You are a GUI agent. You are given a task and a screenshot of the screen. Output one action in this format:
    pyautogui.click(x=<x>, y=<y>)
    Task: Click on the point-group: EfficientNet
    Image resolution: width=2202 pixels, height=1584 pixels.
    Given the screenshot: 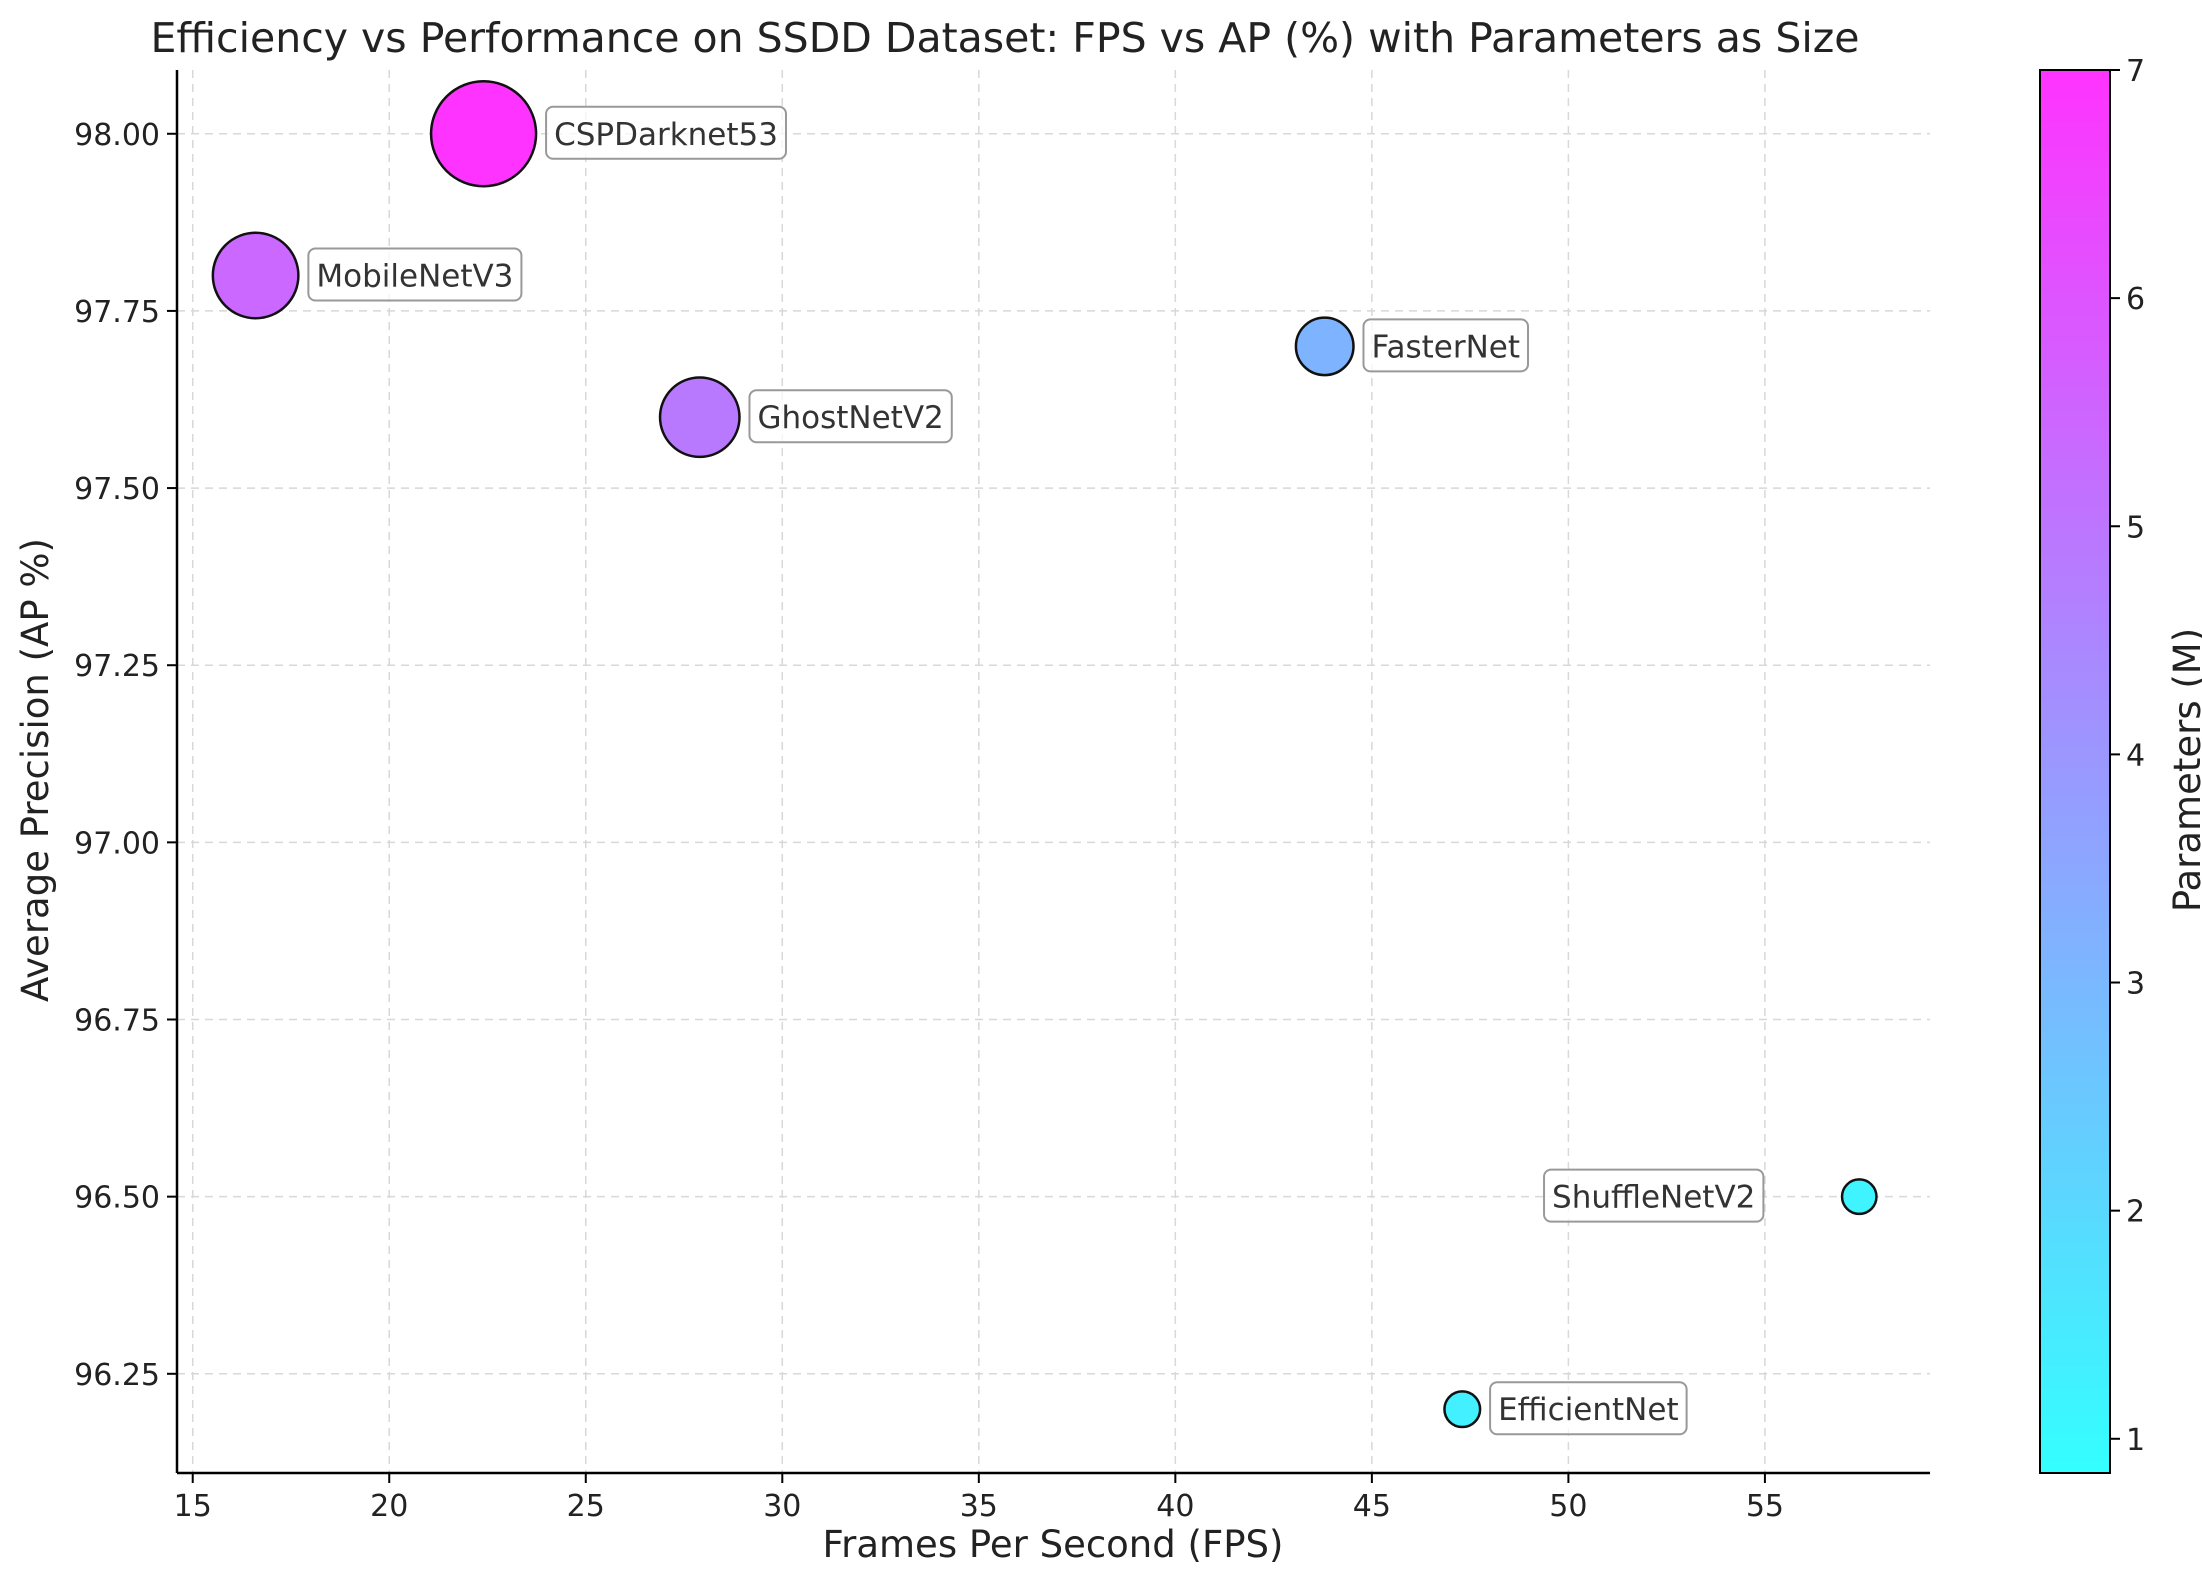 What is the action you would take?
    pyautogui.click(x=1565, y=1408)
    